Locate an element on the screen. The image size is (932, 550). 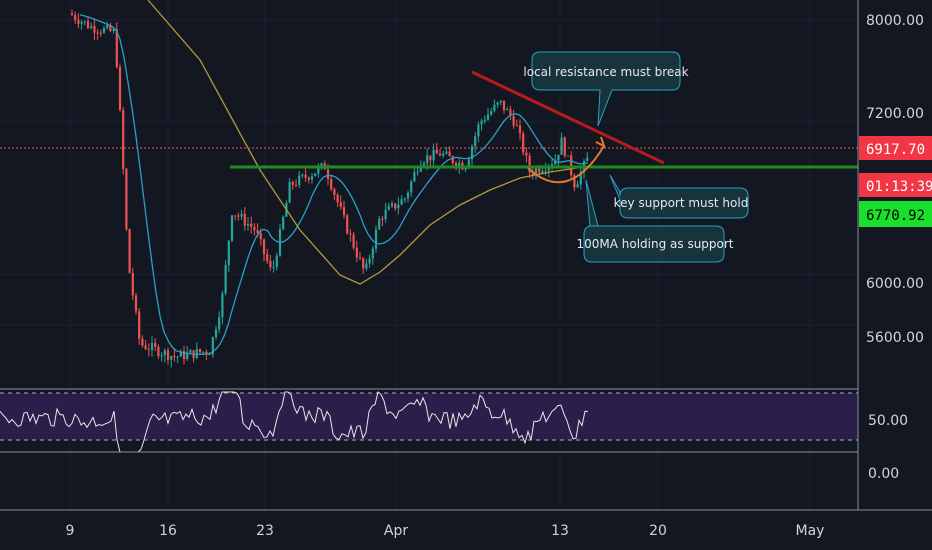
resistance-note-bubble is located at coordinates (606, 89).